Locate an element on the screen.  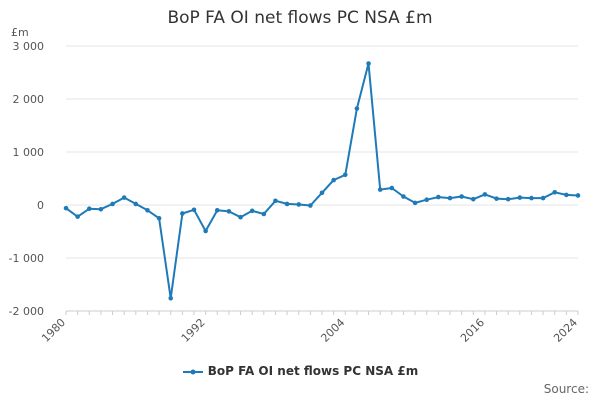
source-label: Source: is located at coordinates (566, 389).